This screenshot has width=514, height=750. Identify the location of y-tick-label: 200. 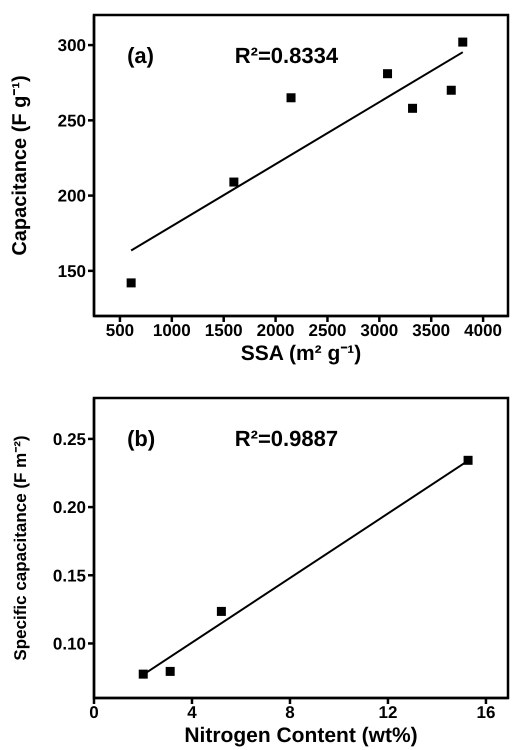
(72, 196).